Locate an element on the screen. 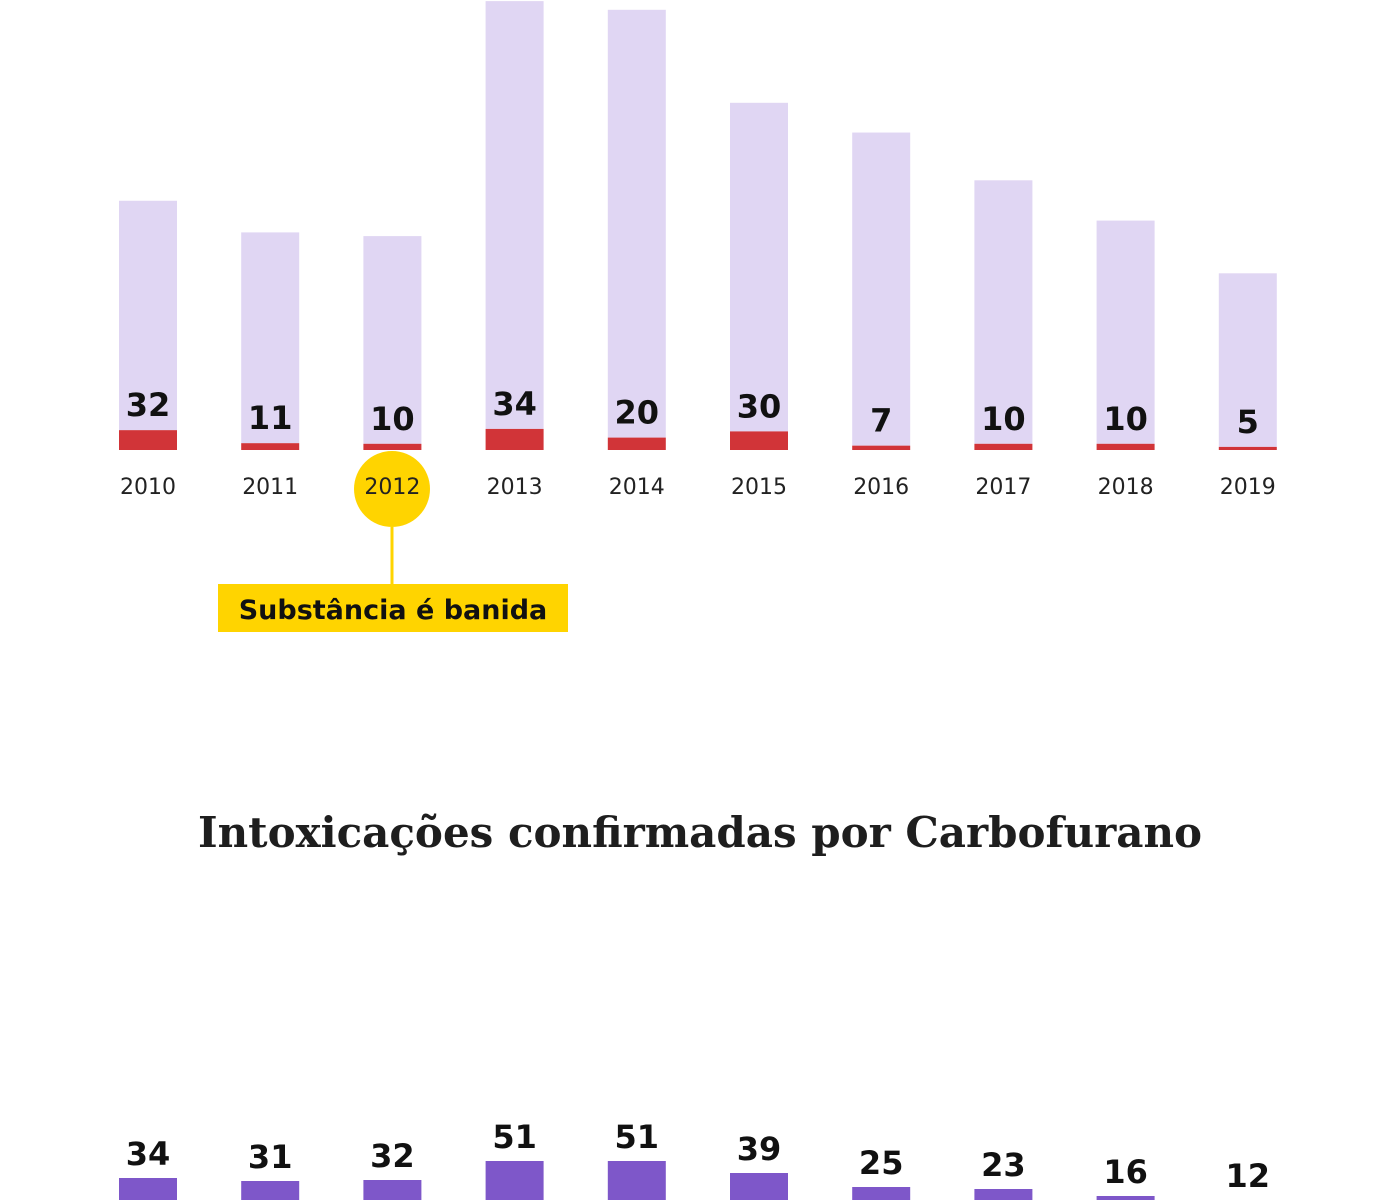 The width and height of the screenshot is (1400, 1200). bar-highlight-2010 is located at coordinates (148, 440).